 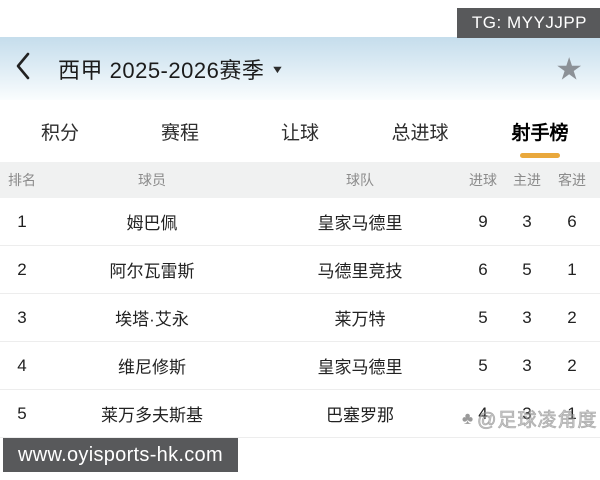 I want to click on table-row: 1 姆巴佩 皇家马德里 9 3 6, so click(x=300, y=222).